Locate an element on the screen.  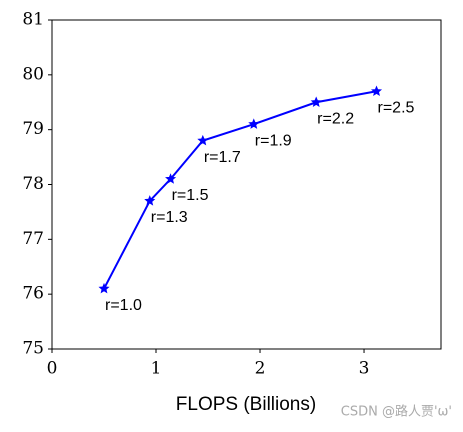
point-annotation: r=2.2 is located at coordinates (335, 118).